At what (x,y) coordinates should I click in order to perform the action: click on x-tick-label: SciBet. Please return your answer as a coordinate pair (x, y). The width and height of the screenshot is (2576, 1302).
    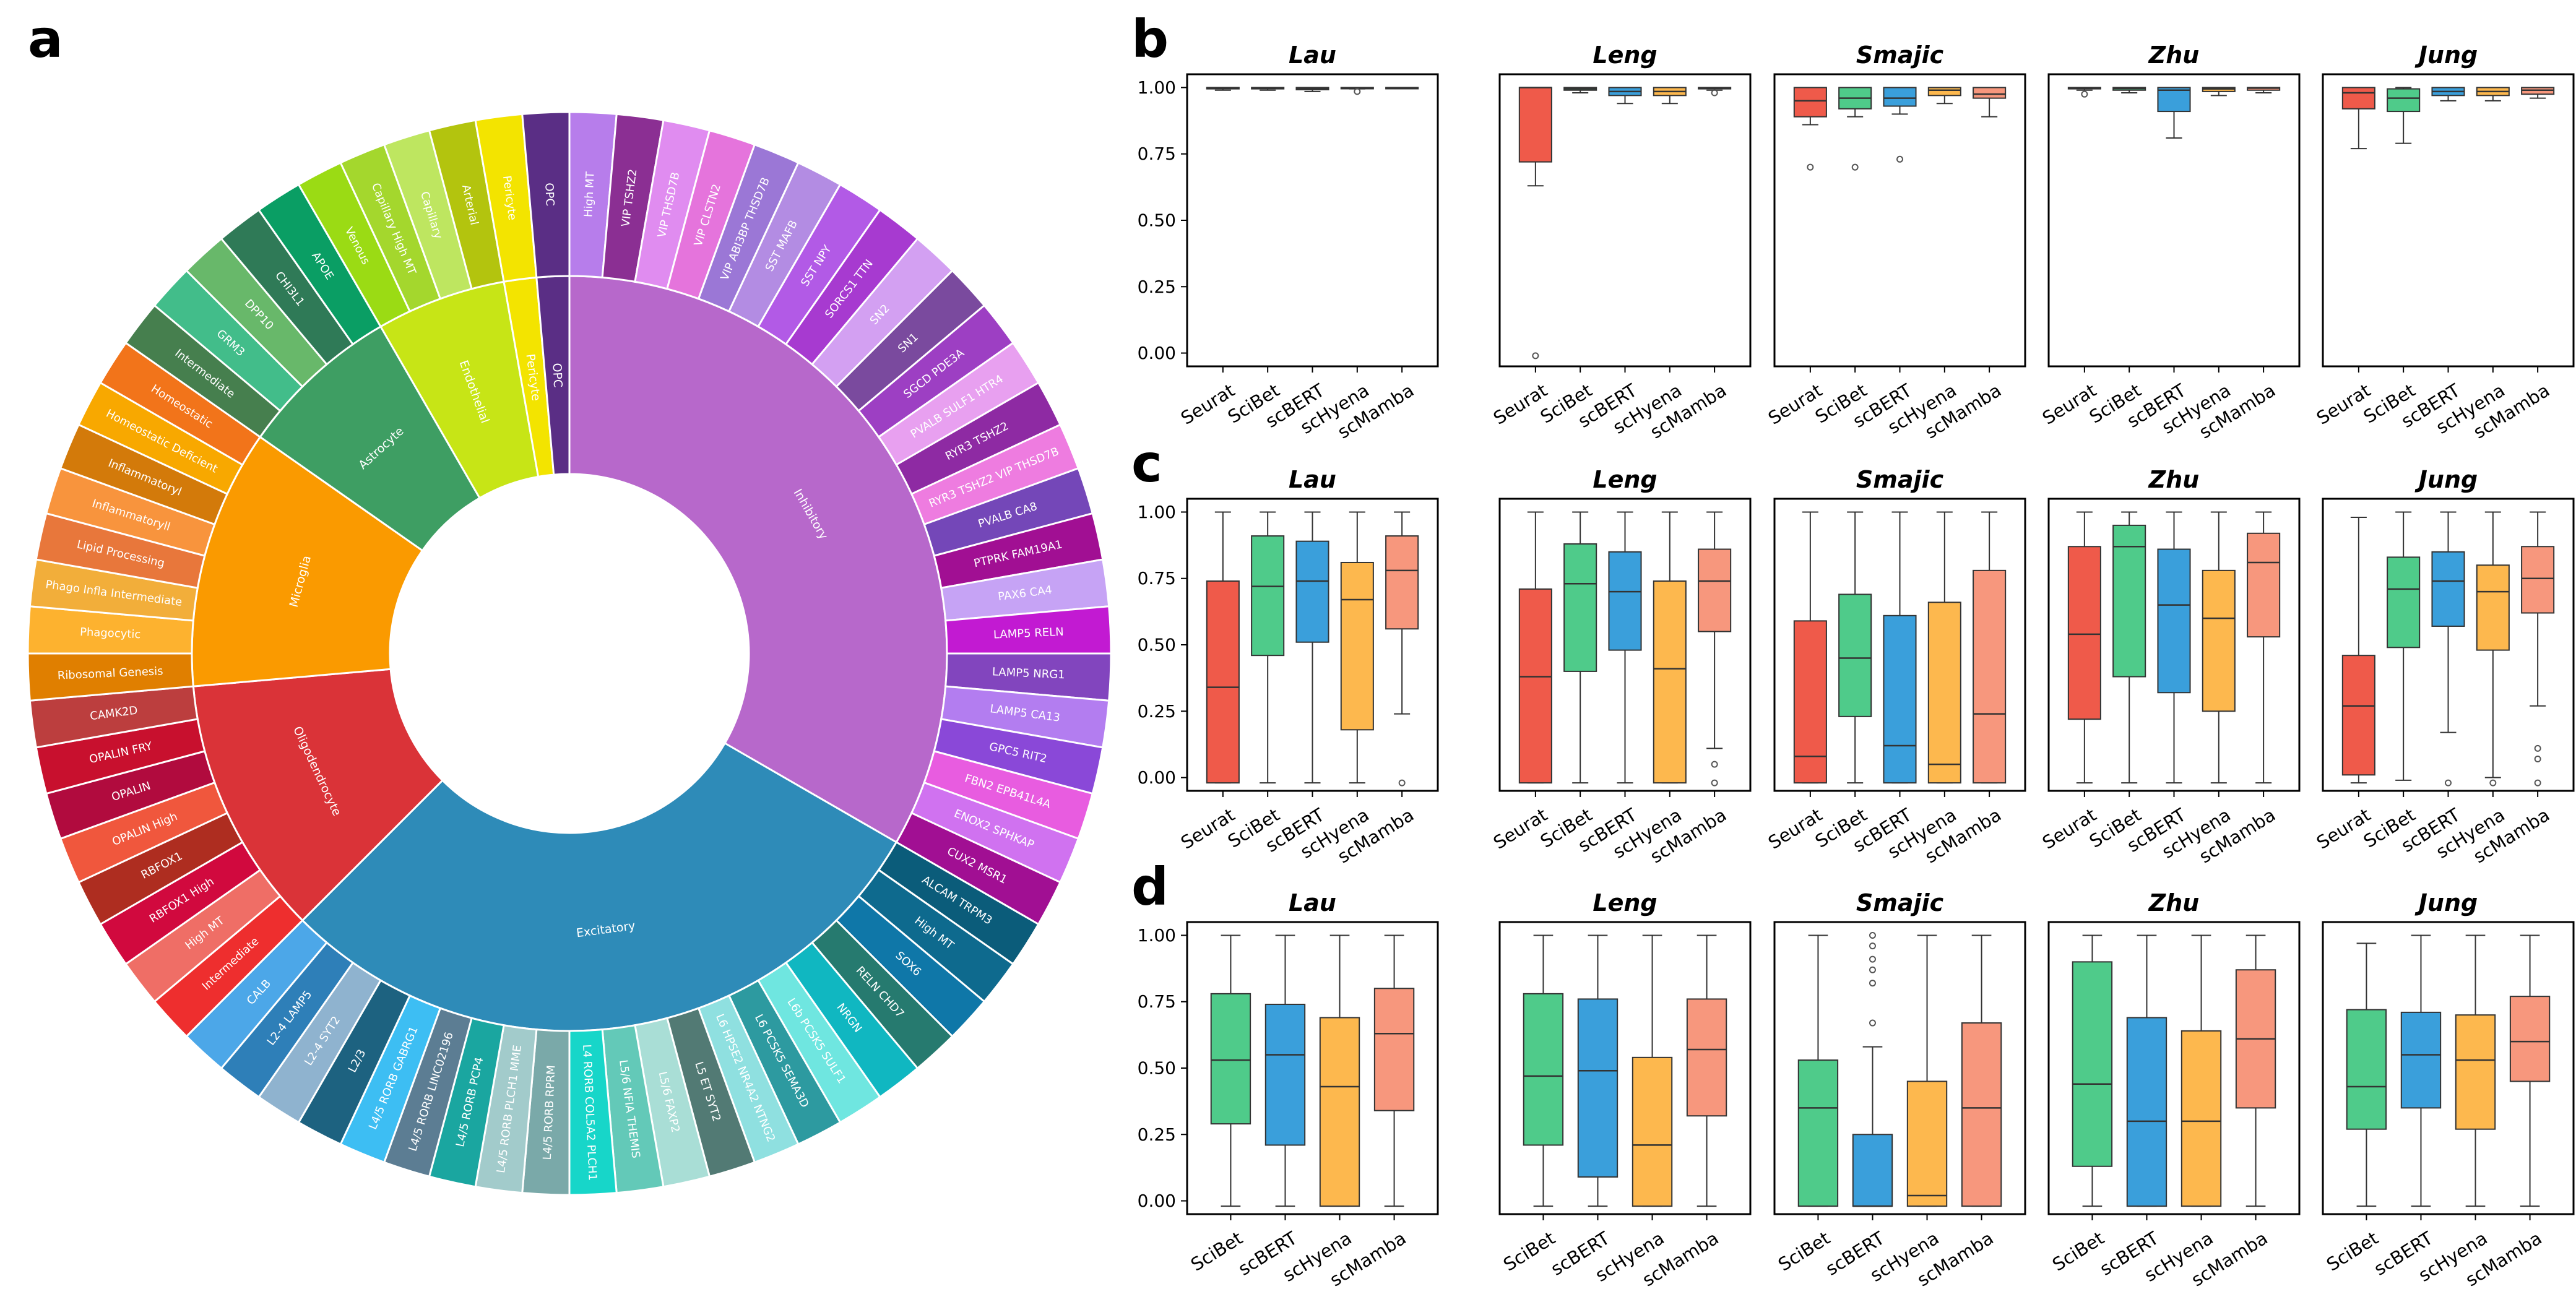
    Looking at the image, I should click on (1217, 1251).